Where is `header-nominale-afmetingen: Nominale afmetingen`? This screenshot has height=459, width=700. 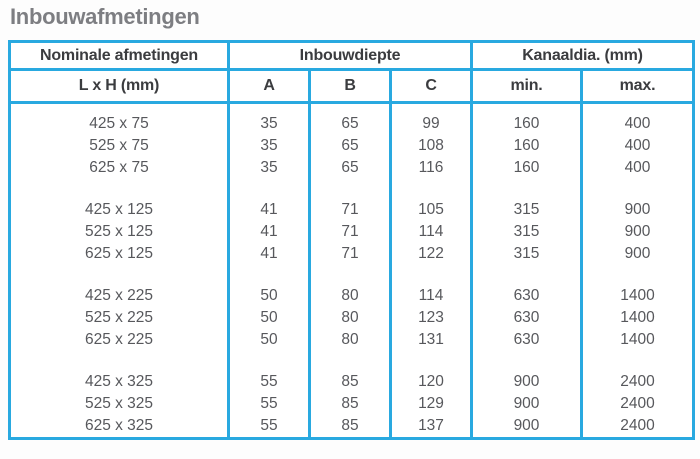 header-nominale-afmetingen: Nominale afmetingen is located at coordinates (119, 55).